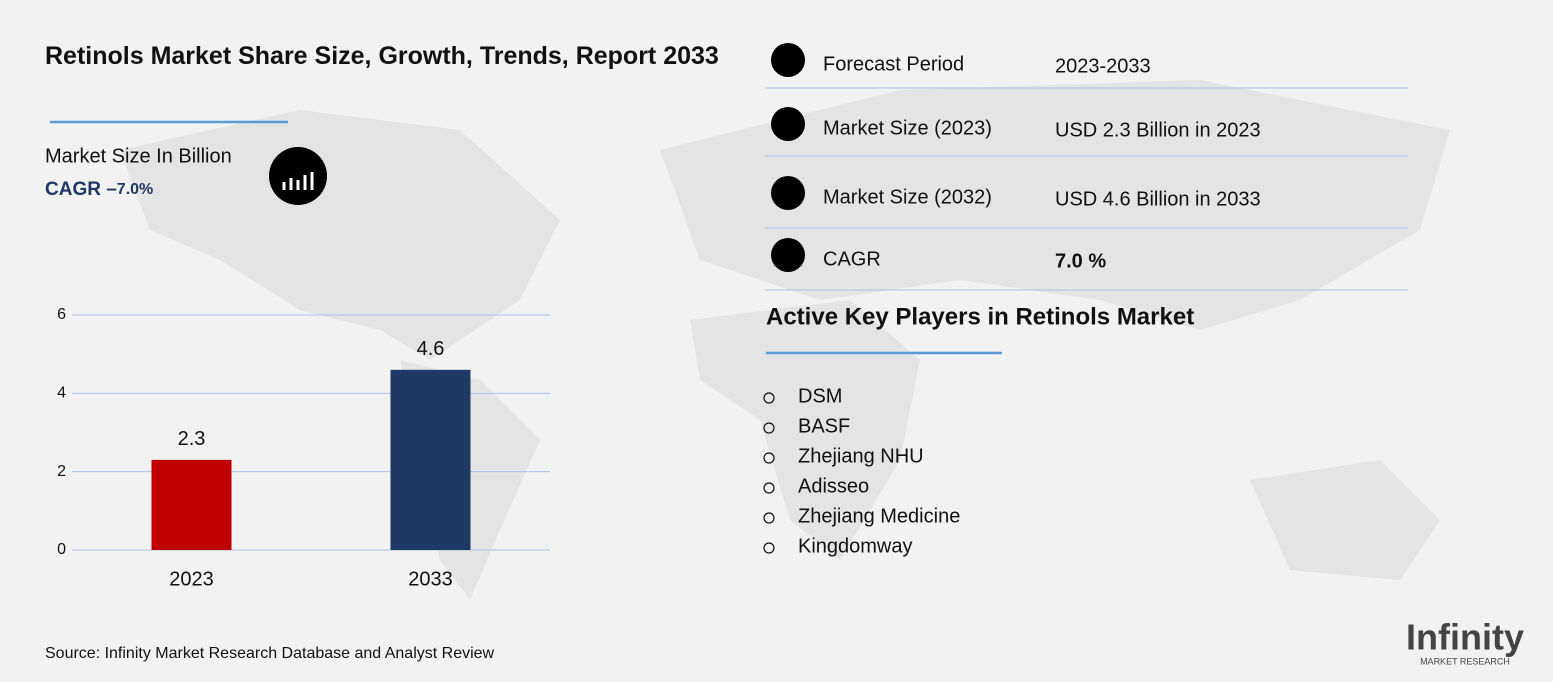  Describe the element at coordinates (907, 128) in the screenshot. I see `row-label: Market Size (2023)` at that location.